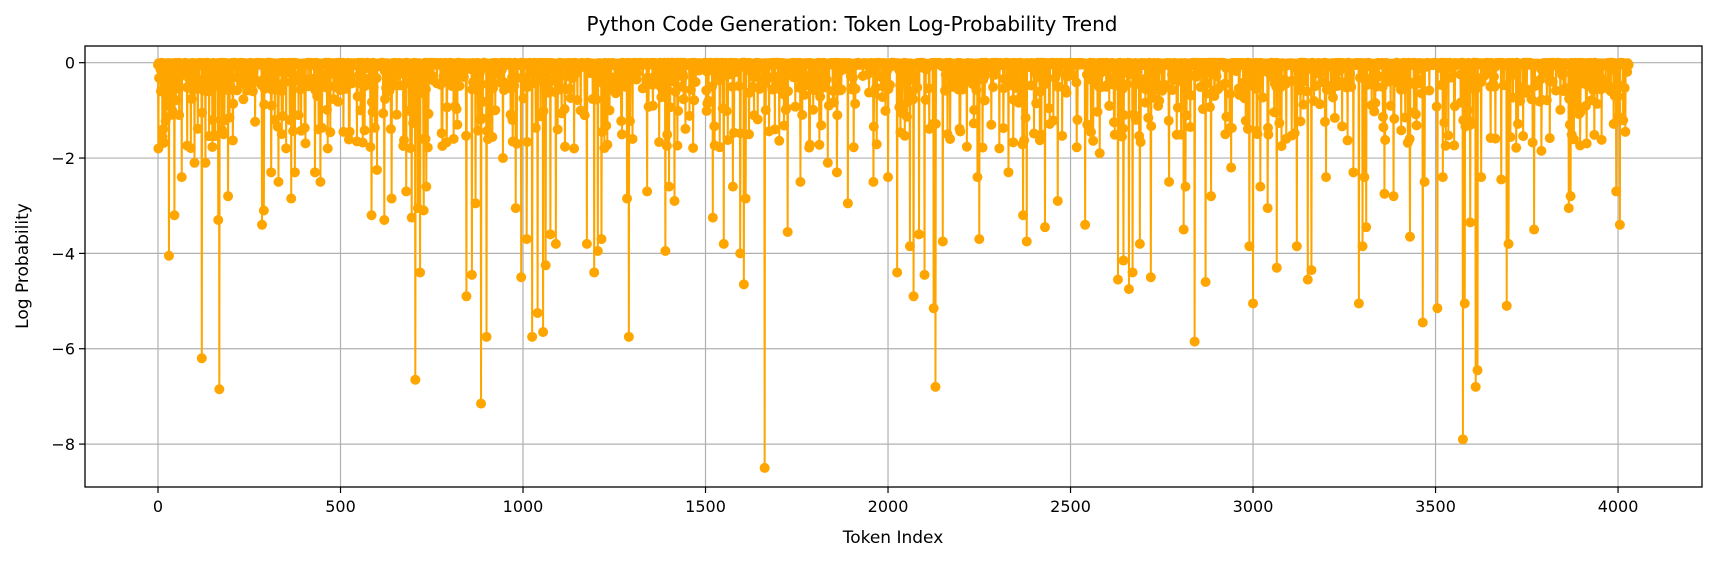  What do you see at coordinates (1070, 506) in the screenshot?
I see `x-tick-label: 2500` at bounding box center [1070, 506].